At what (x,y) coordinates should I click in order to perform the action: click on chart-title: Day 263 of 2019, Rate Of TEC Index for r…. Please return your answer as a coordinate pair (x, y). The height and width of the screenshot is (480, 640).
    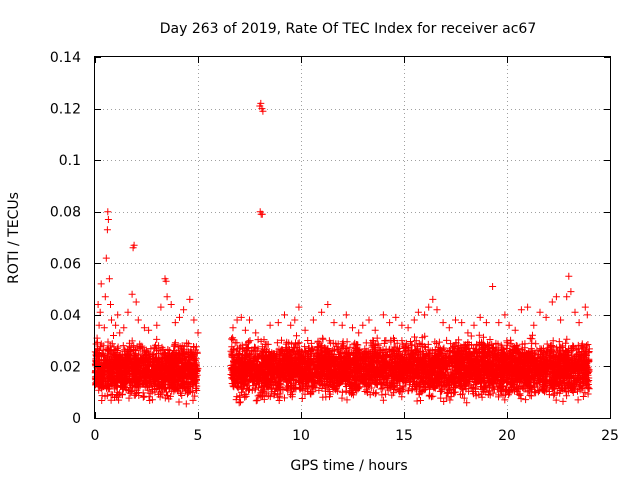
    Looking at the image, I should click on (348, 29).